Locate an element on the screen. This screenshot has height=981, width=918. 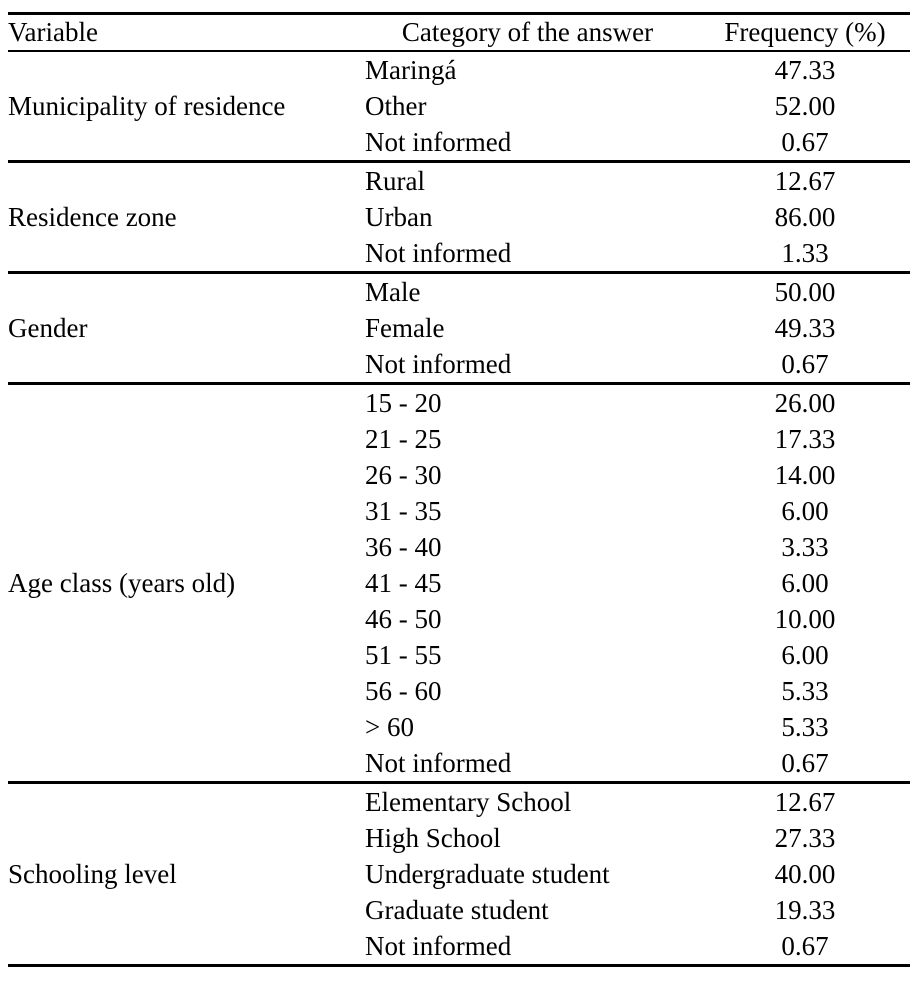
category-cell: 31 - 35 is located at coordinates (403, 511).